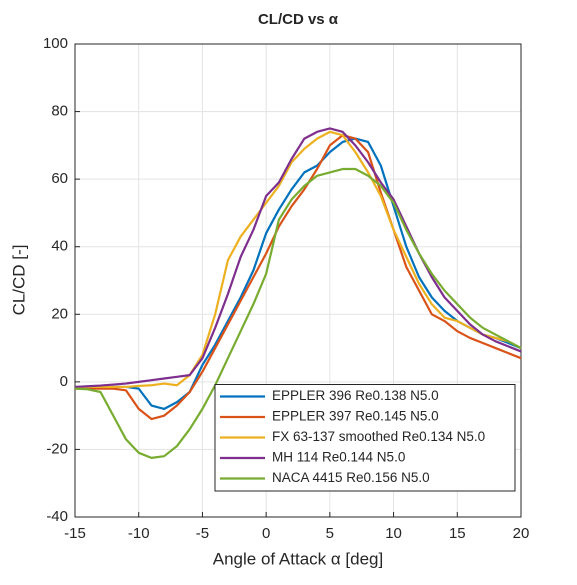  Describe the element at coordinates (266, 533) in the screenshot. I see `x-tick-label: 0` at that location.